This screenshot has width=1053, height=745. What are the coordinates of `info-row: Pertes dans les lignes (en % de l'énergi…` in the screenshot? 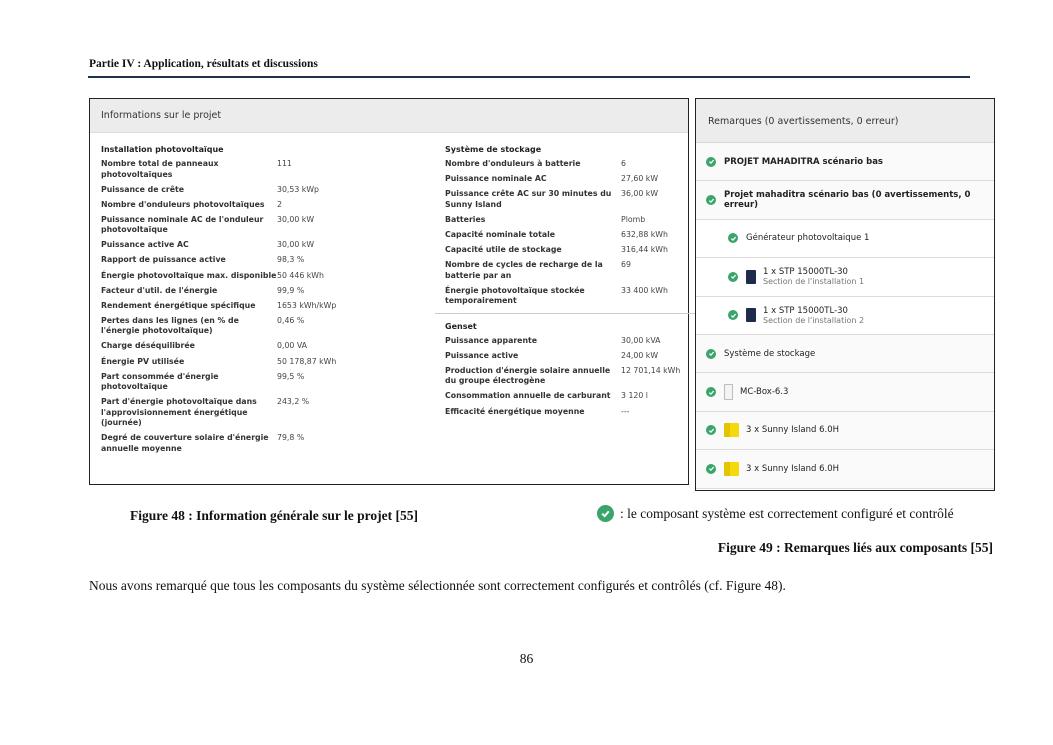 It's located at (266, 326).